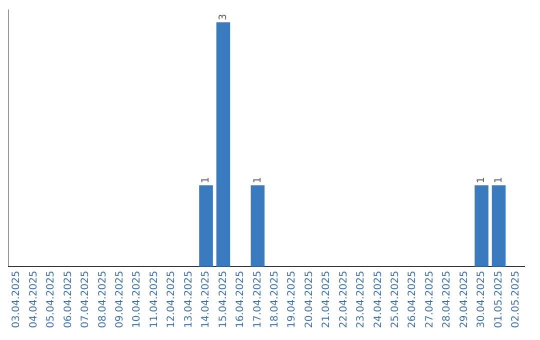 The height and width of the screenshot is (340, 540). Describe the element at coordinates (188, 299) in the screenshot. I see `x-tick-label: 13.04.2025` at that location.